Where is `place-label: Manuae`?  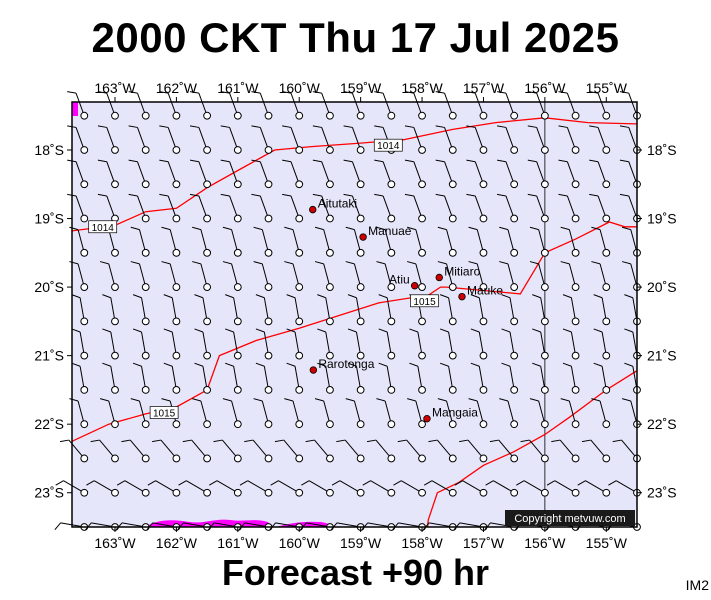 place-label: Manuae is located at coordinates (390, 231).